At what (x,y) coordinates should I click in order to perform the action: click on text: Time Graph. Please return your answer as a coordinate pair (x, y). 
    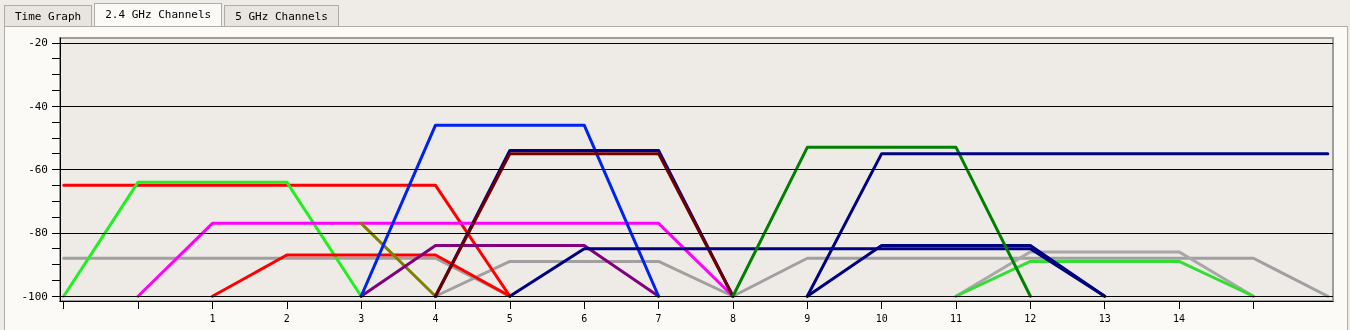
    Looking at the image, I should click on (48, 16).